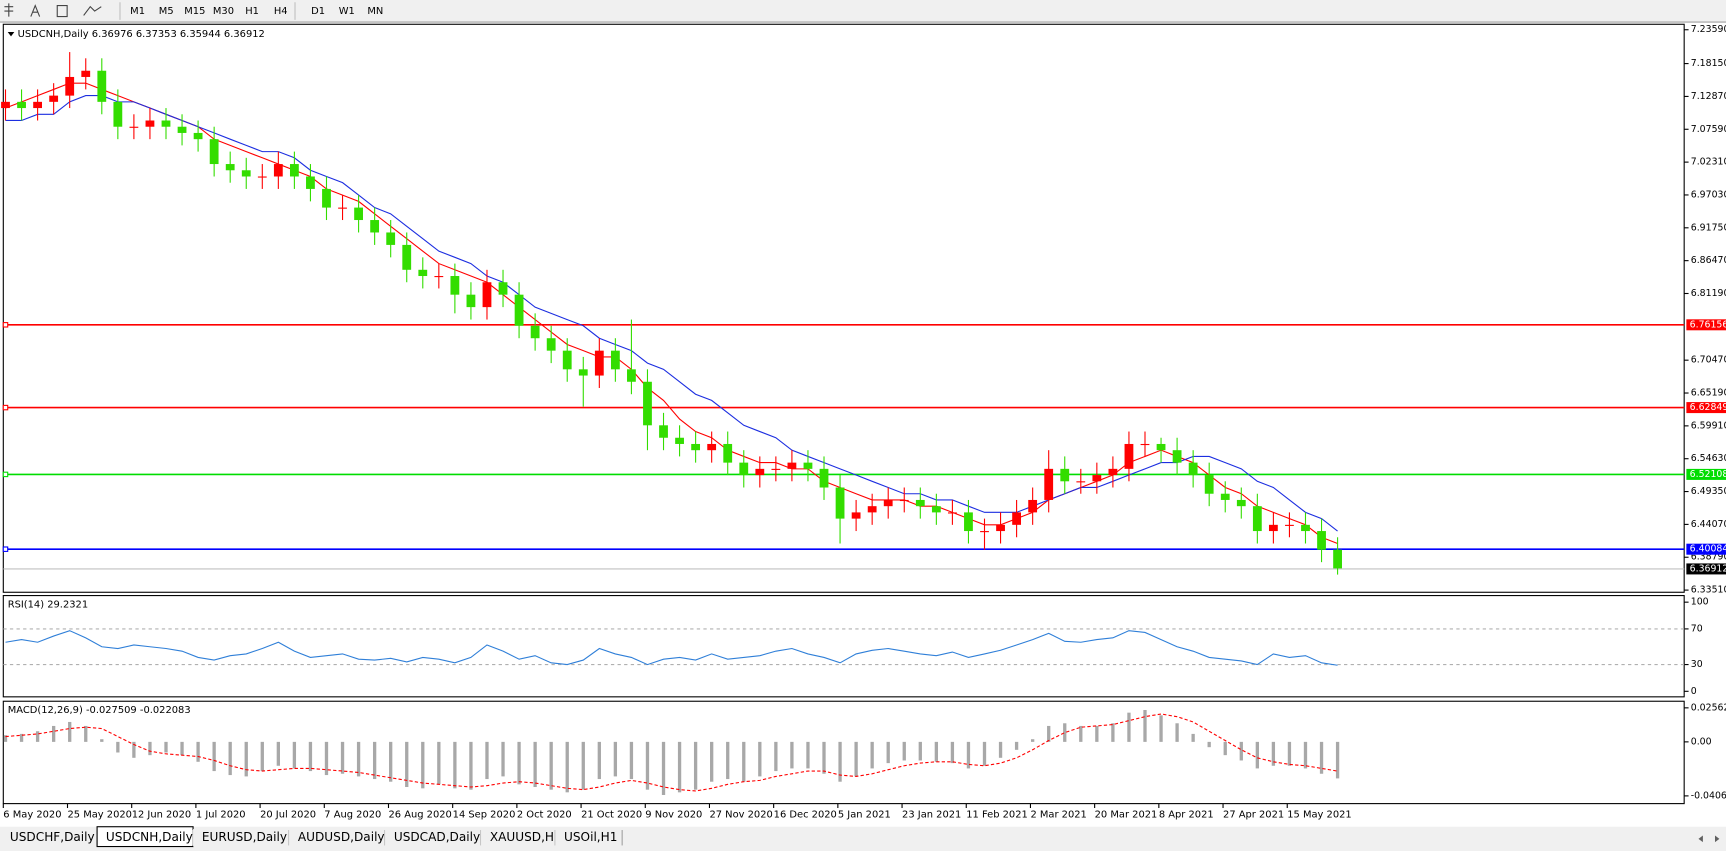  What do you see at coordinates (1709, 839) in the screenshot?
I see `tab-scroll-arrows` at bounding box center [1709, 839].